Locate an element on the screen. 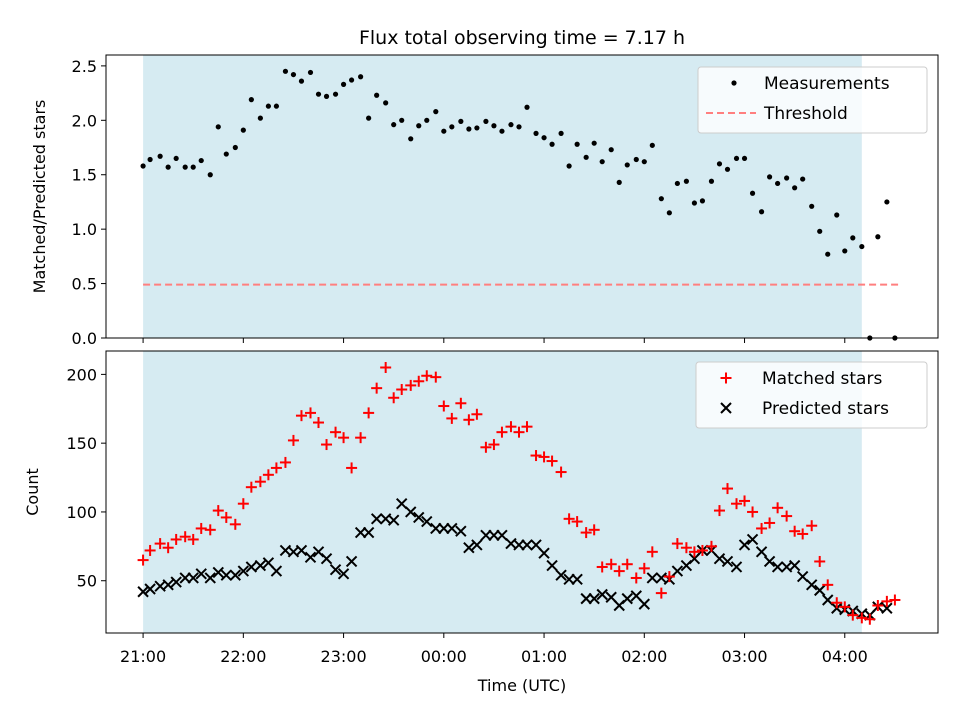 The height and width of the screenshot is (720, 960). ratio-y-axis-label: Matched/Predicted stars is located at coordinates (39, 197).